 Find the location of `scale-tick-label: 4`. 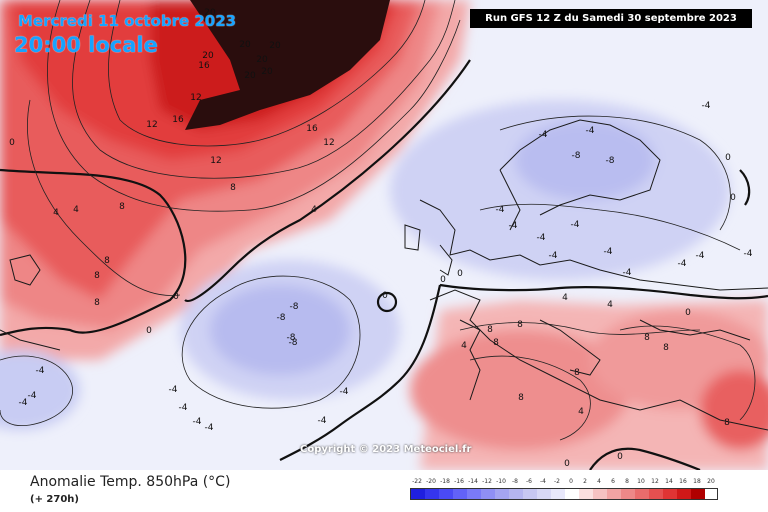

scale-tick-label: 4 is located at coordinates (599, 481).